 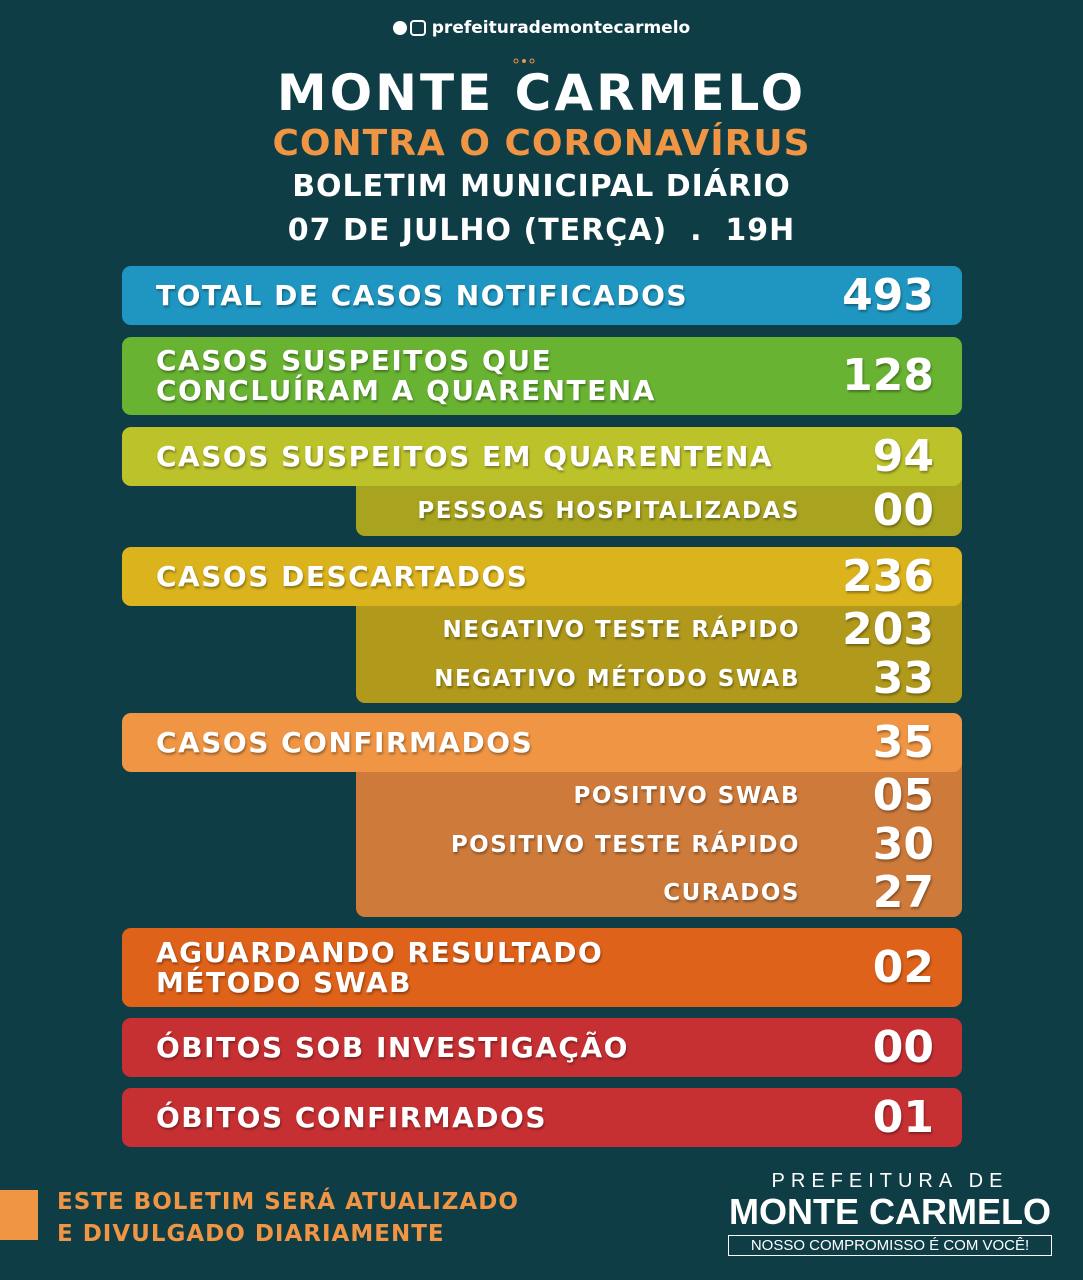 I want to click on row-label: MÉTODO SWAB, so click(x=284, y=982).